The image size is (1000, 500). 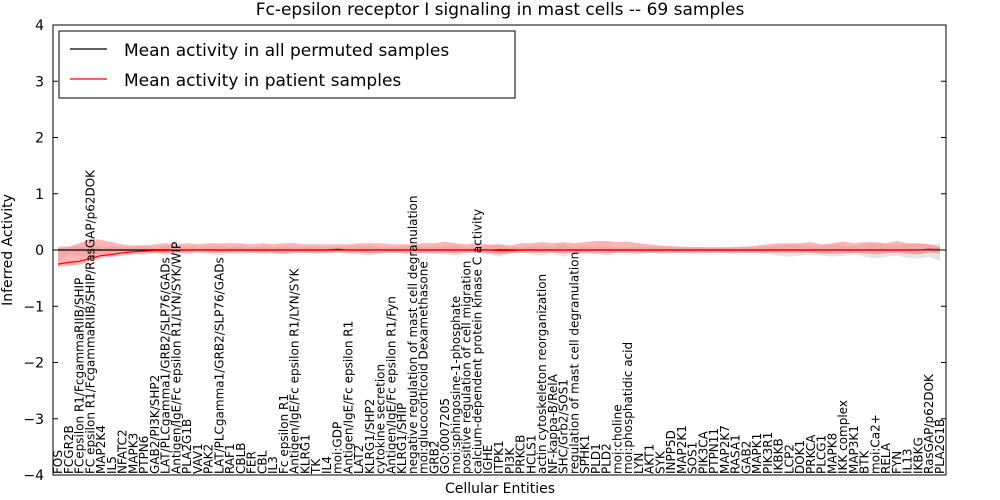 I want to click on x-tick-label: LAT2, so click(x=359, y=459).